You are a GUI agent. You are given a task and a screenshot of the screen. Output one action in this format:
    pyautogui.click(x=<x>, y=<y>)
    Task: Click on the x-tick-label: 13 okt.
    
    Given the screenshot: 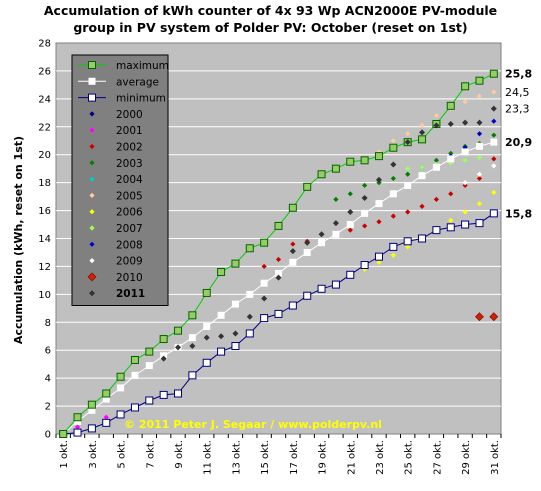 What is the action you would take?
    pyautogui.click(x=236, y=457)
    